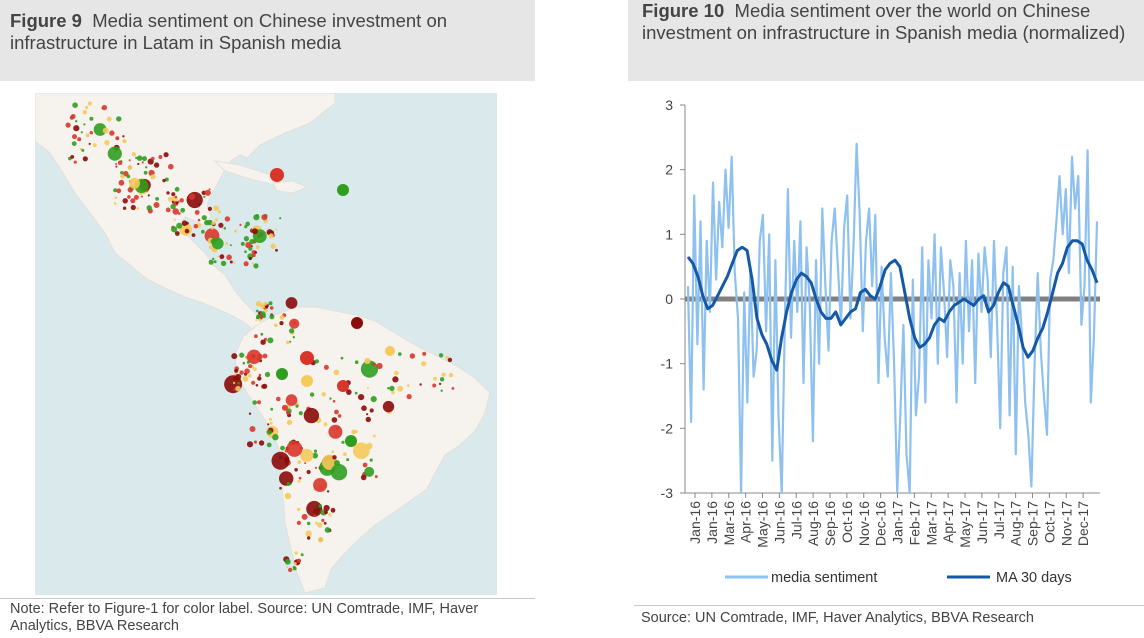 This screenshot has width=1144, height=638. I want to click on y-tick-label: 3, so click(669, 105).